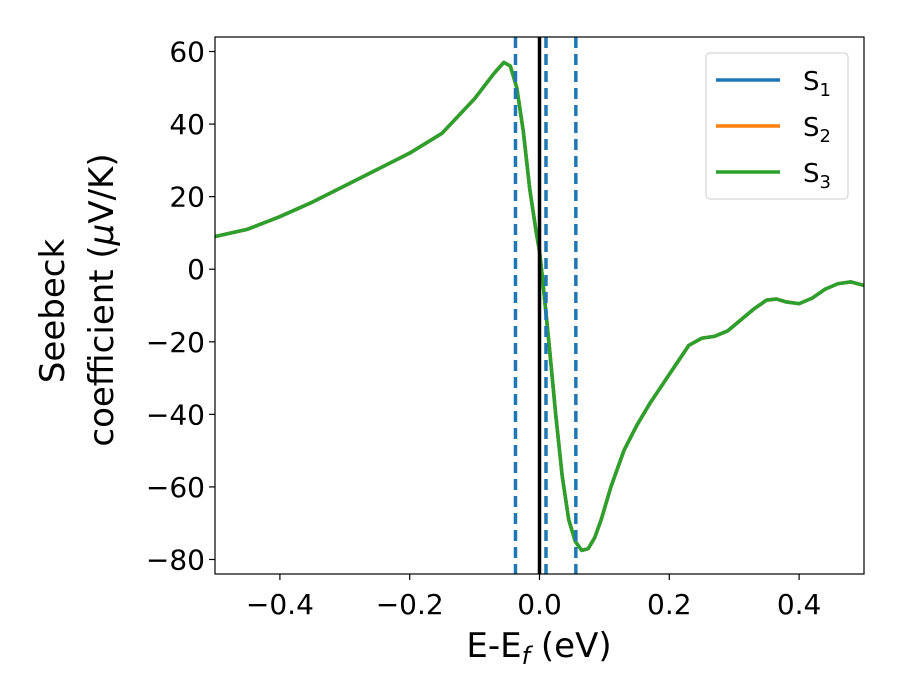 This screenshot has height=700, width=900. I want to click on y-tick-label: 20, so click(187, 197).